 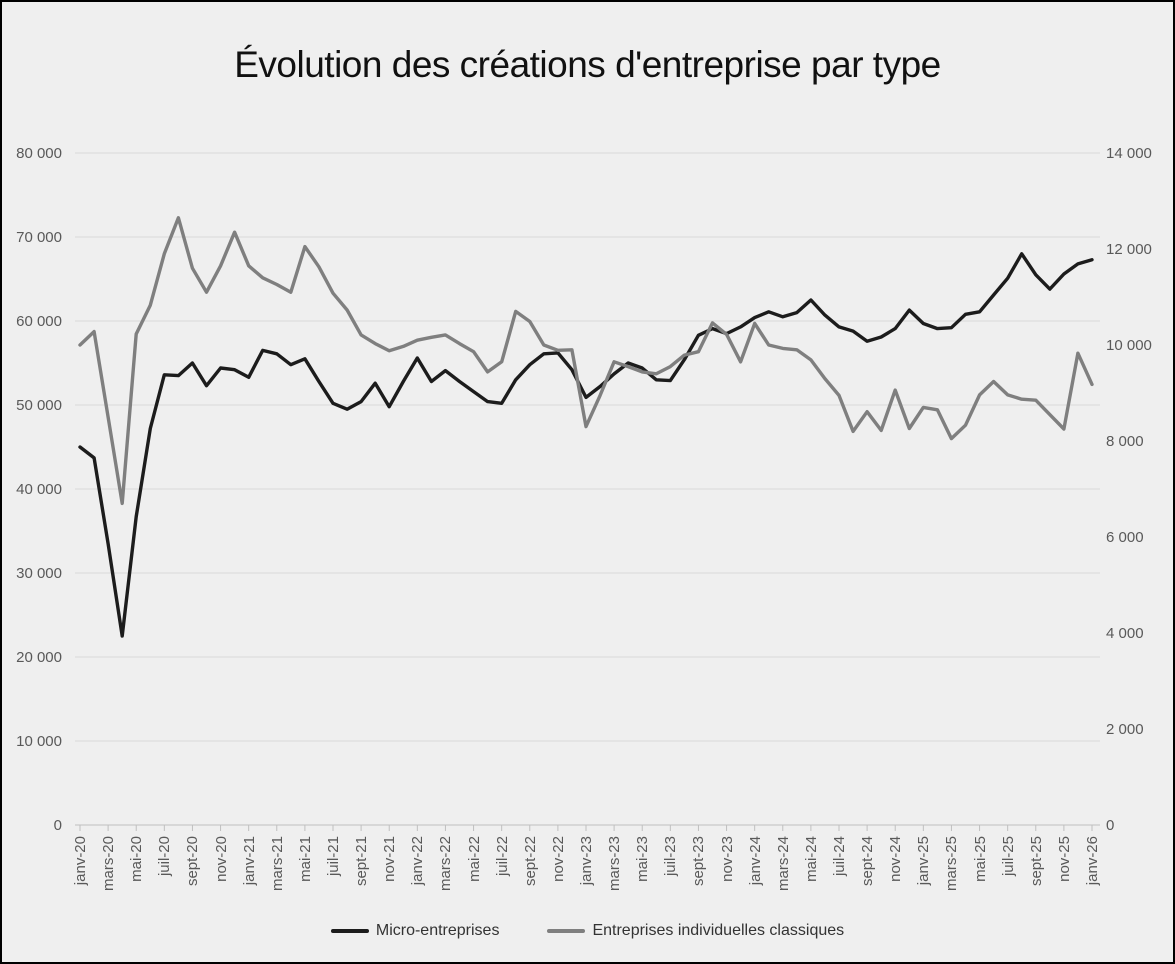 I want to click on x-axis-tick-label: juil-25, so click(x=1008, y=856).